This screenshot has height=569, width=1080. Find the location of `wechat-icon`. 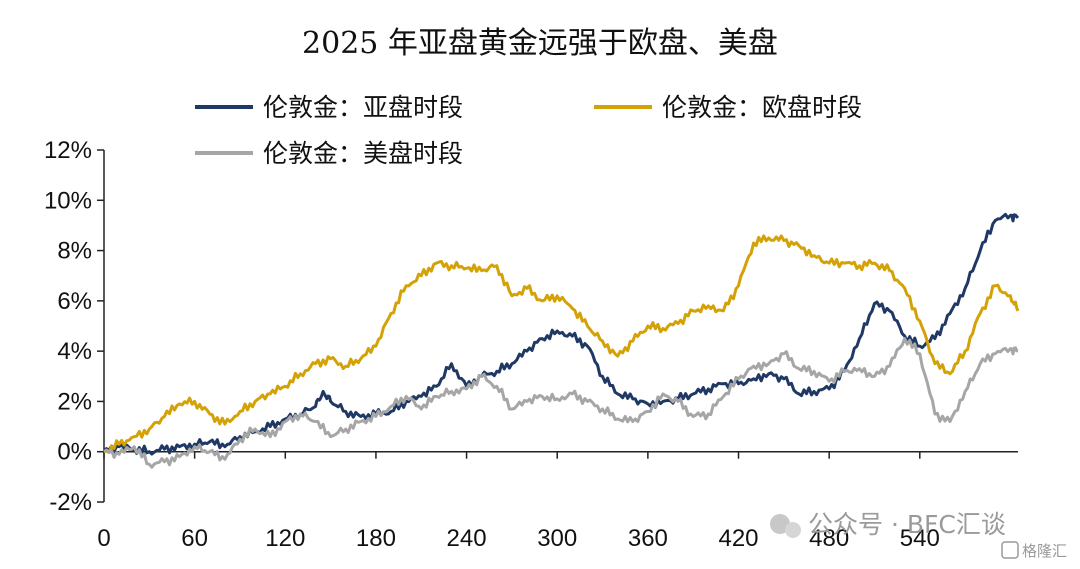

wechat-icon is located at coordinates (780, 524).